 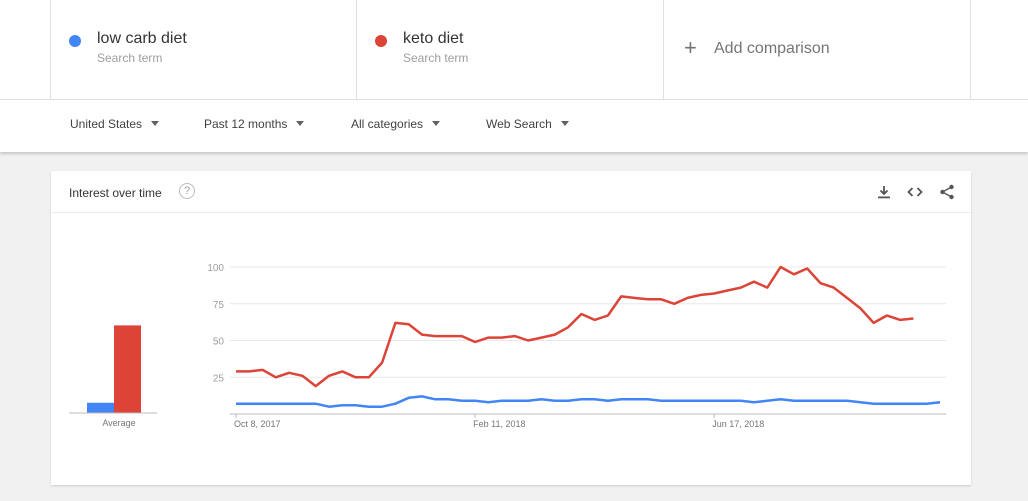 I want to click on average-label: Average, so click(x=118, y=423).